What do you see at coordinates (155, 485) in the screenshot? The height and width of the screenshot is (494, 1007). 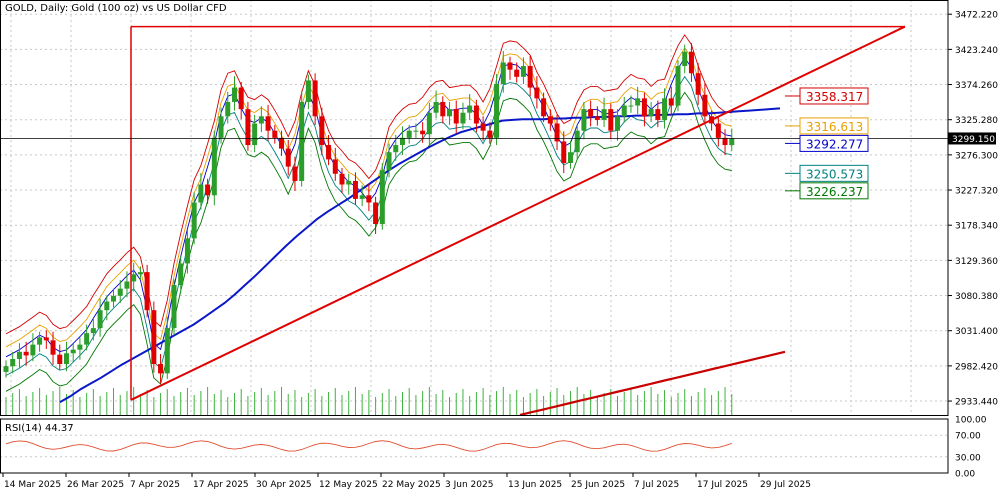 I see `time-tick-label: 7 Apr 2025` at bounding box center [155, 485].